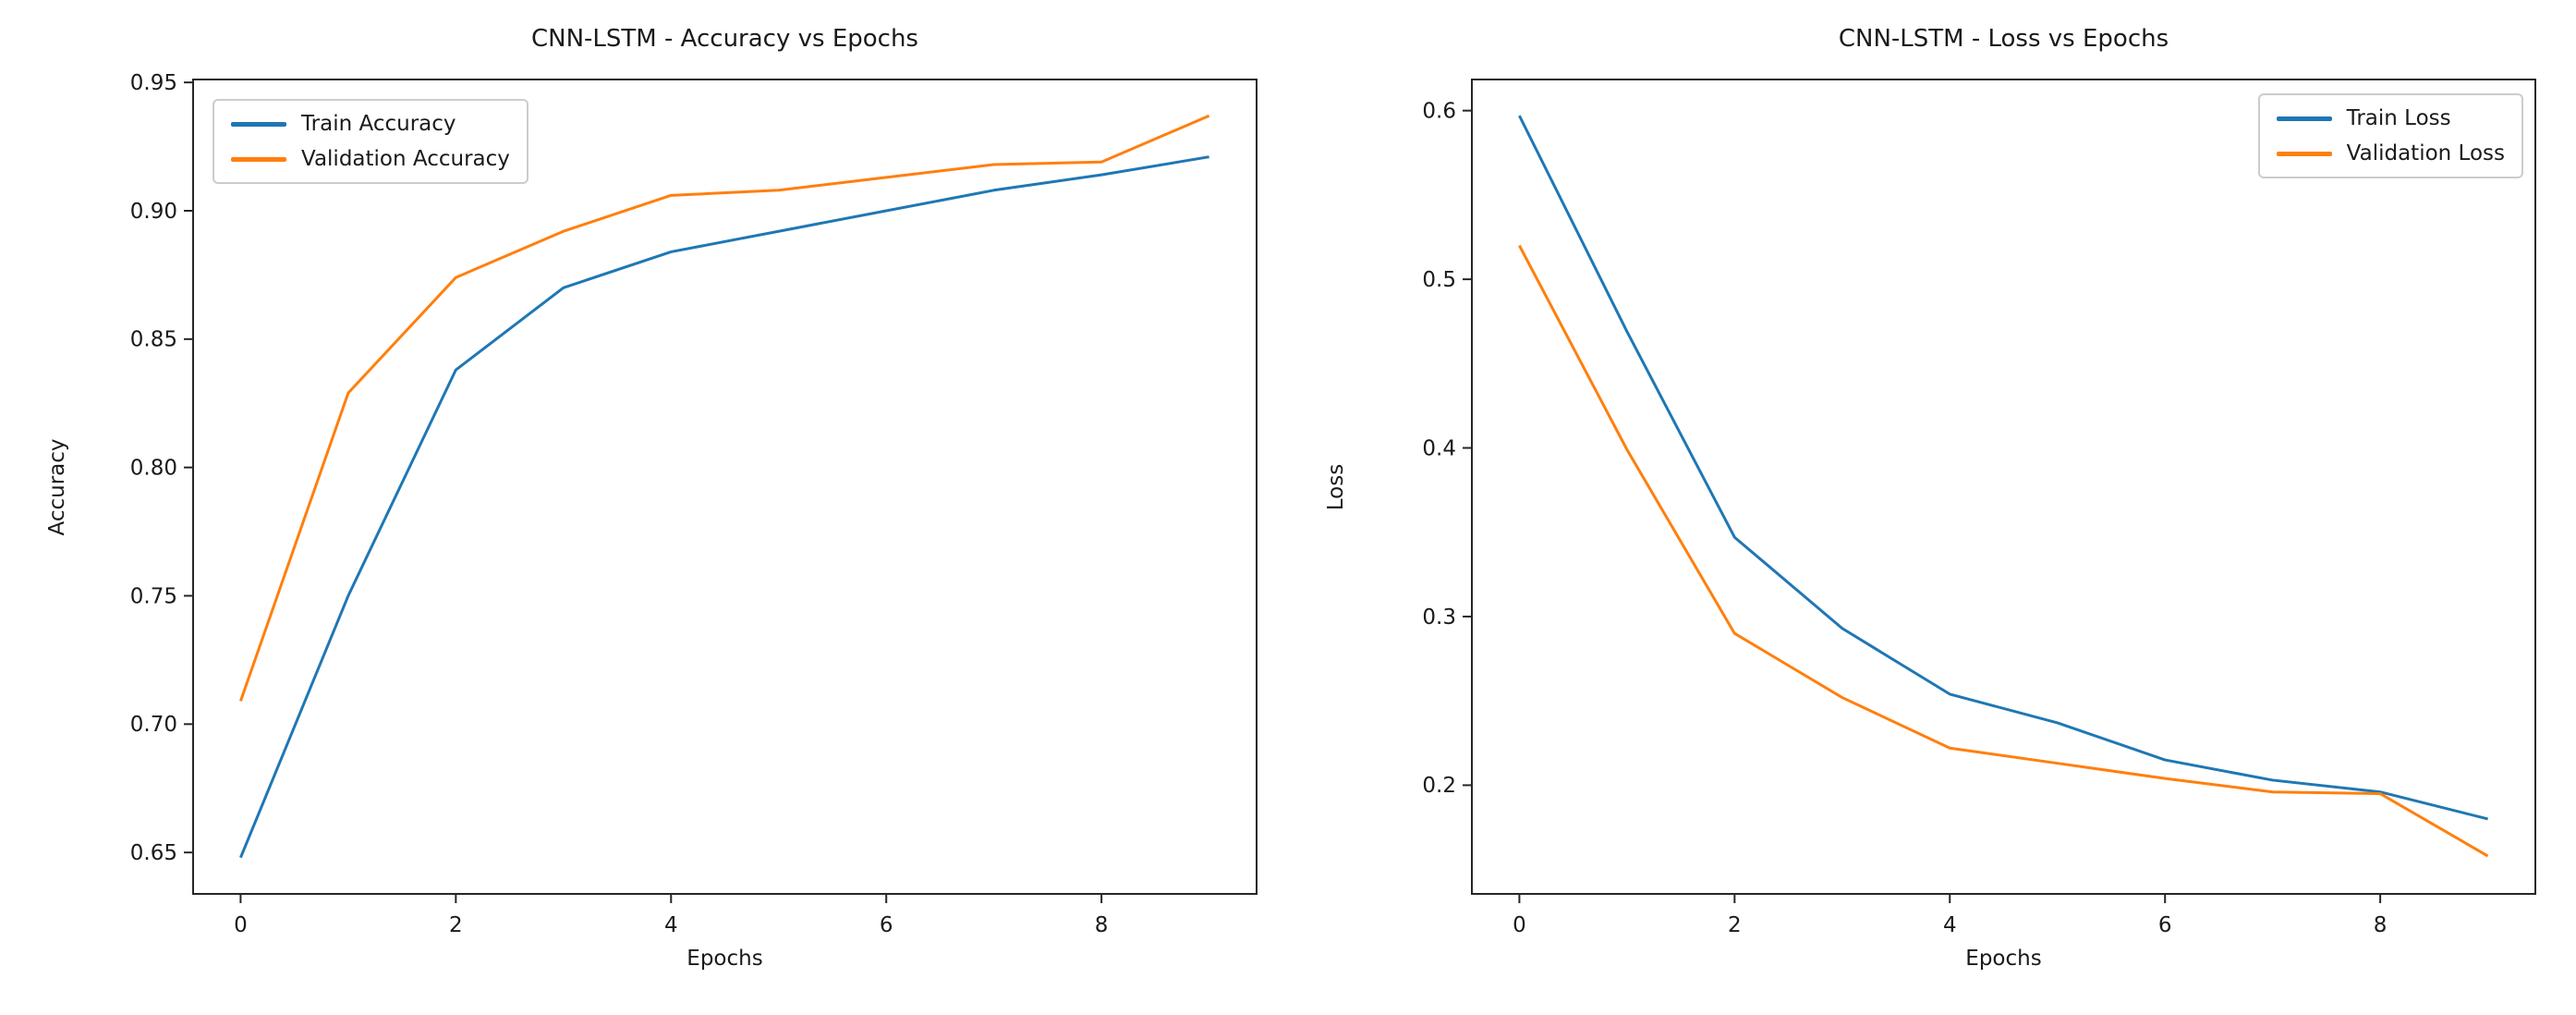 This screenshot has height=1015, width=2576. Describe the element at coordinates (153, 725) in the screenshot. I see `y-tick-label: 0.70` at that location.